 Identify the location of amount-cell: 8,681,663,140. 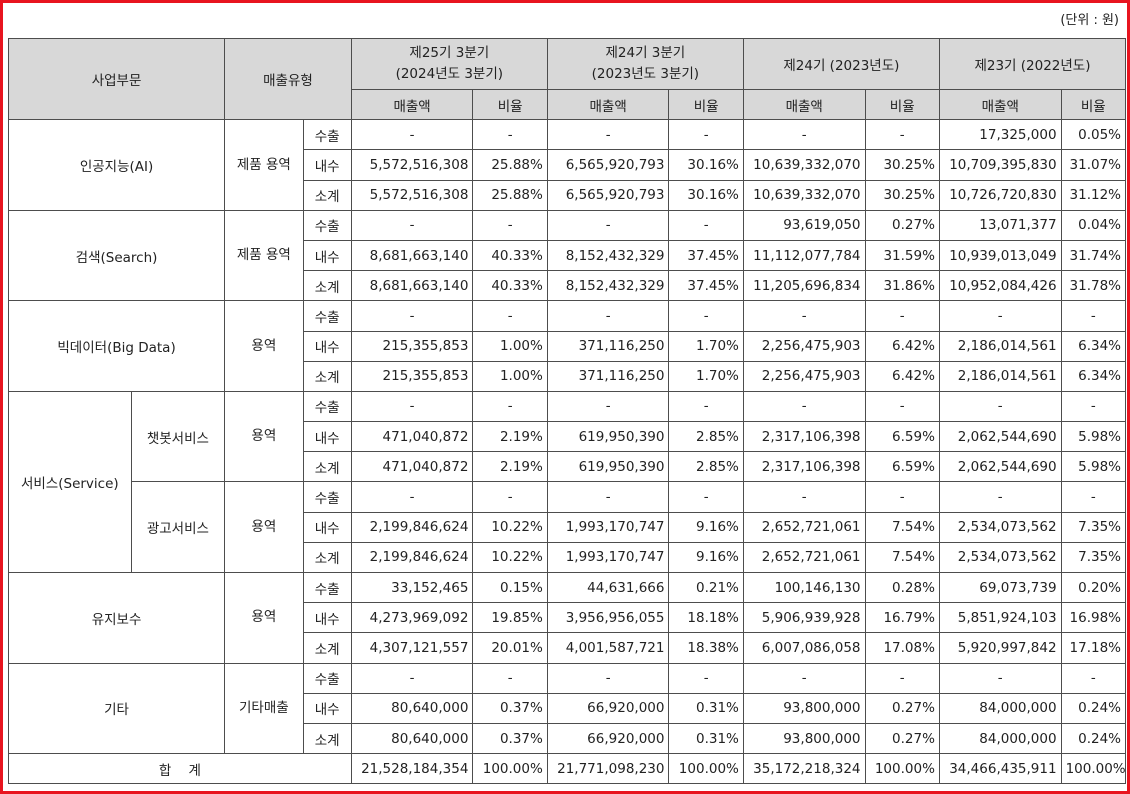
(412, 255).